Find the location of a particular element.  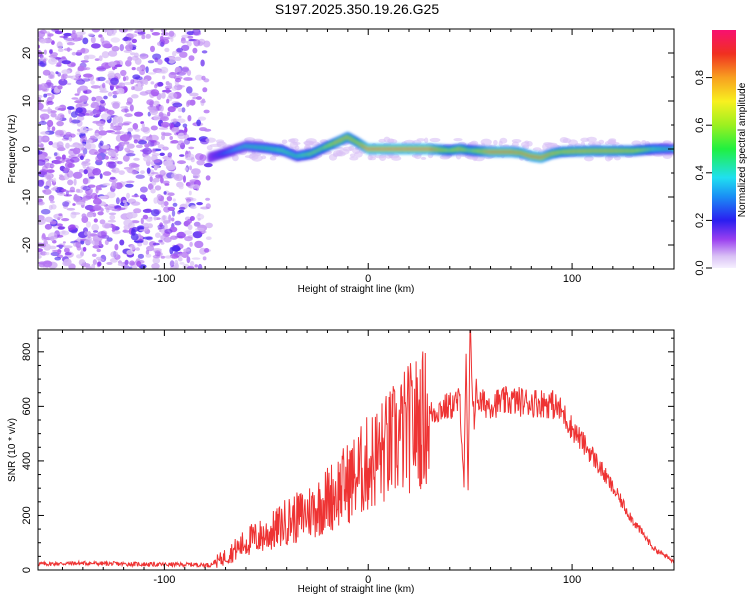

colorbar-tick-label: 0.2 is located at coordinates (700, 220).